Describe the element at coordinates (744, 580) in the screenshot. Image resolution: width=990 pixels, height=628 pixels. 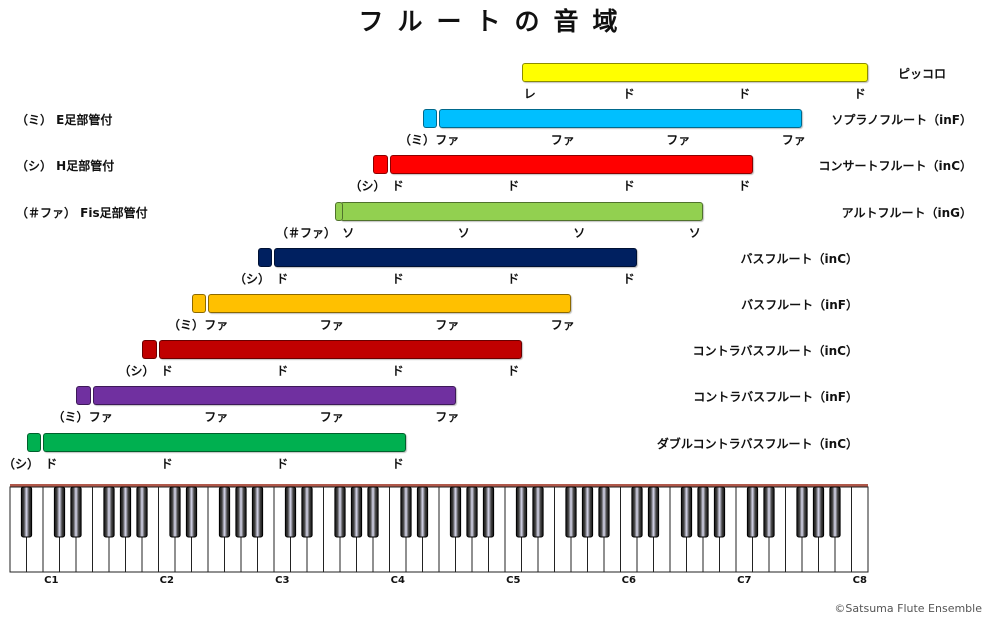
I see `octave-label: C7` at that location.